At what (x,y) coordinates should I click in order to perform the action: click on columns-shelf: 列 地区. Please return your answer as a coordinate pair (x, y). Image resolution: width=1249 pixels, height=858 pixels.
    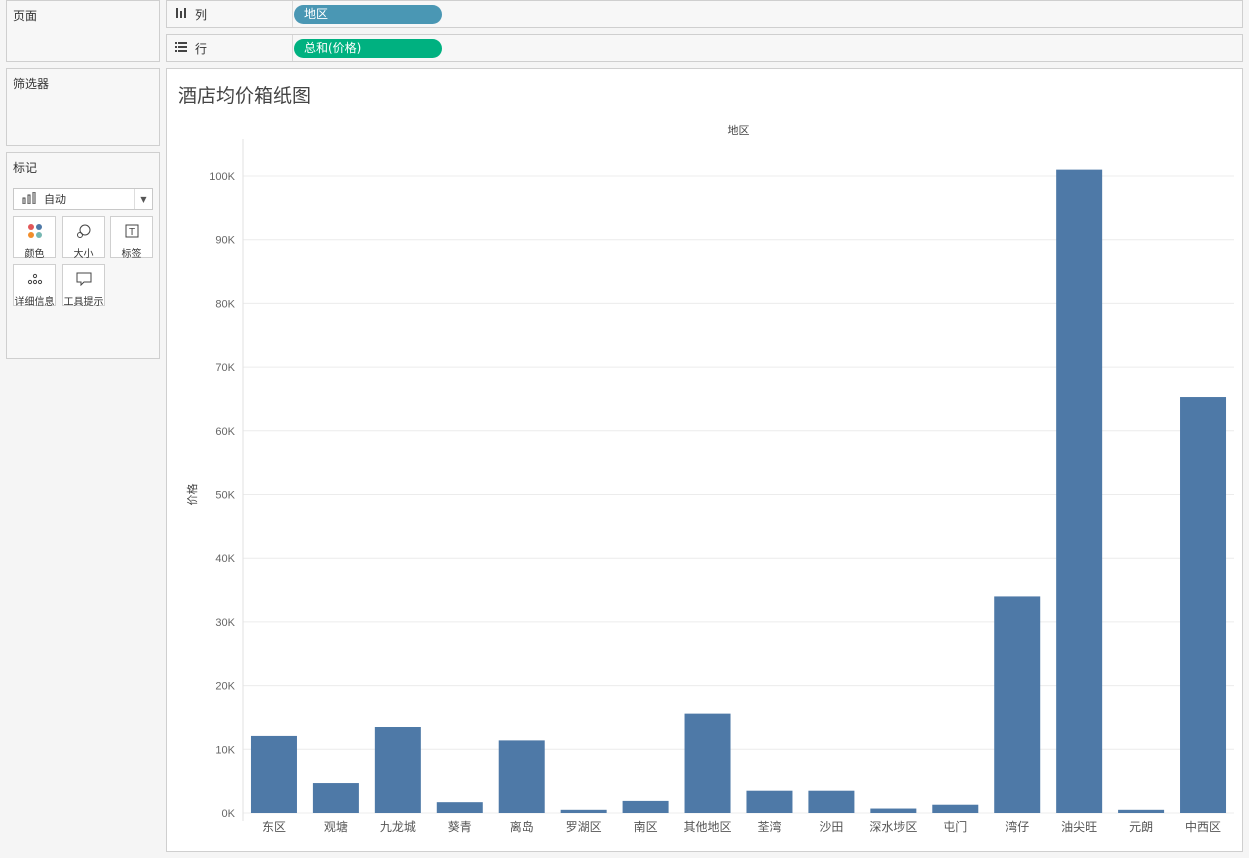
    Looking at the image, I should click on (704, 14).